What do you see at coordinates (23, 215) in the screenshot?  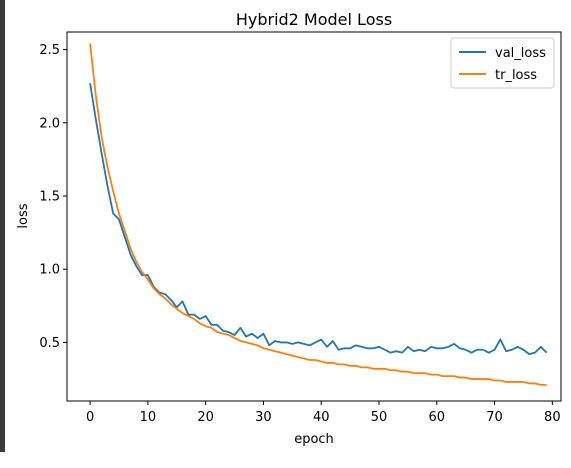 I see `y-axis-label: loss` at bounding box center [23, 215].